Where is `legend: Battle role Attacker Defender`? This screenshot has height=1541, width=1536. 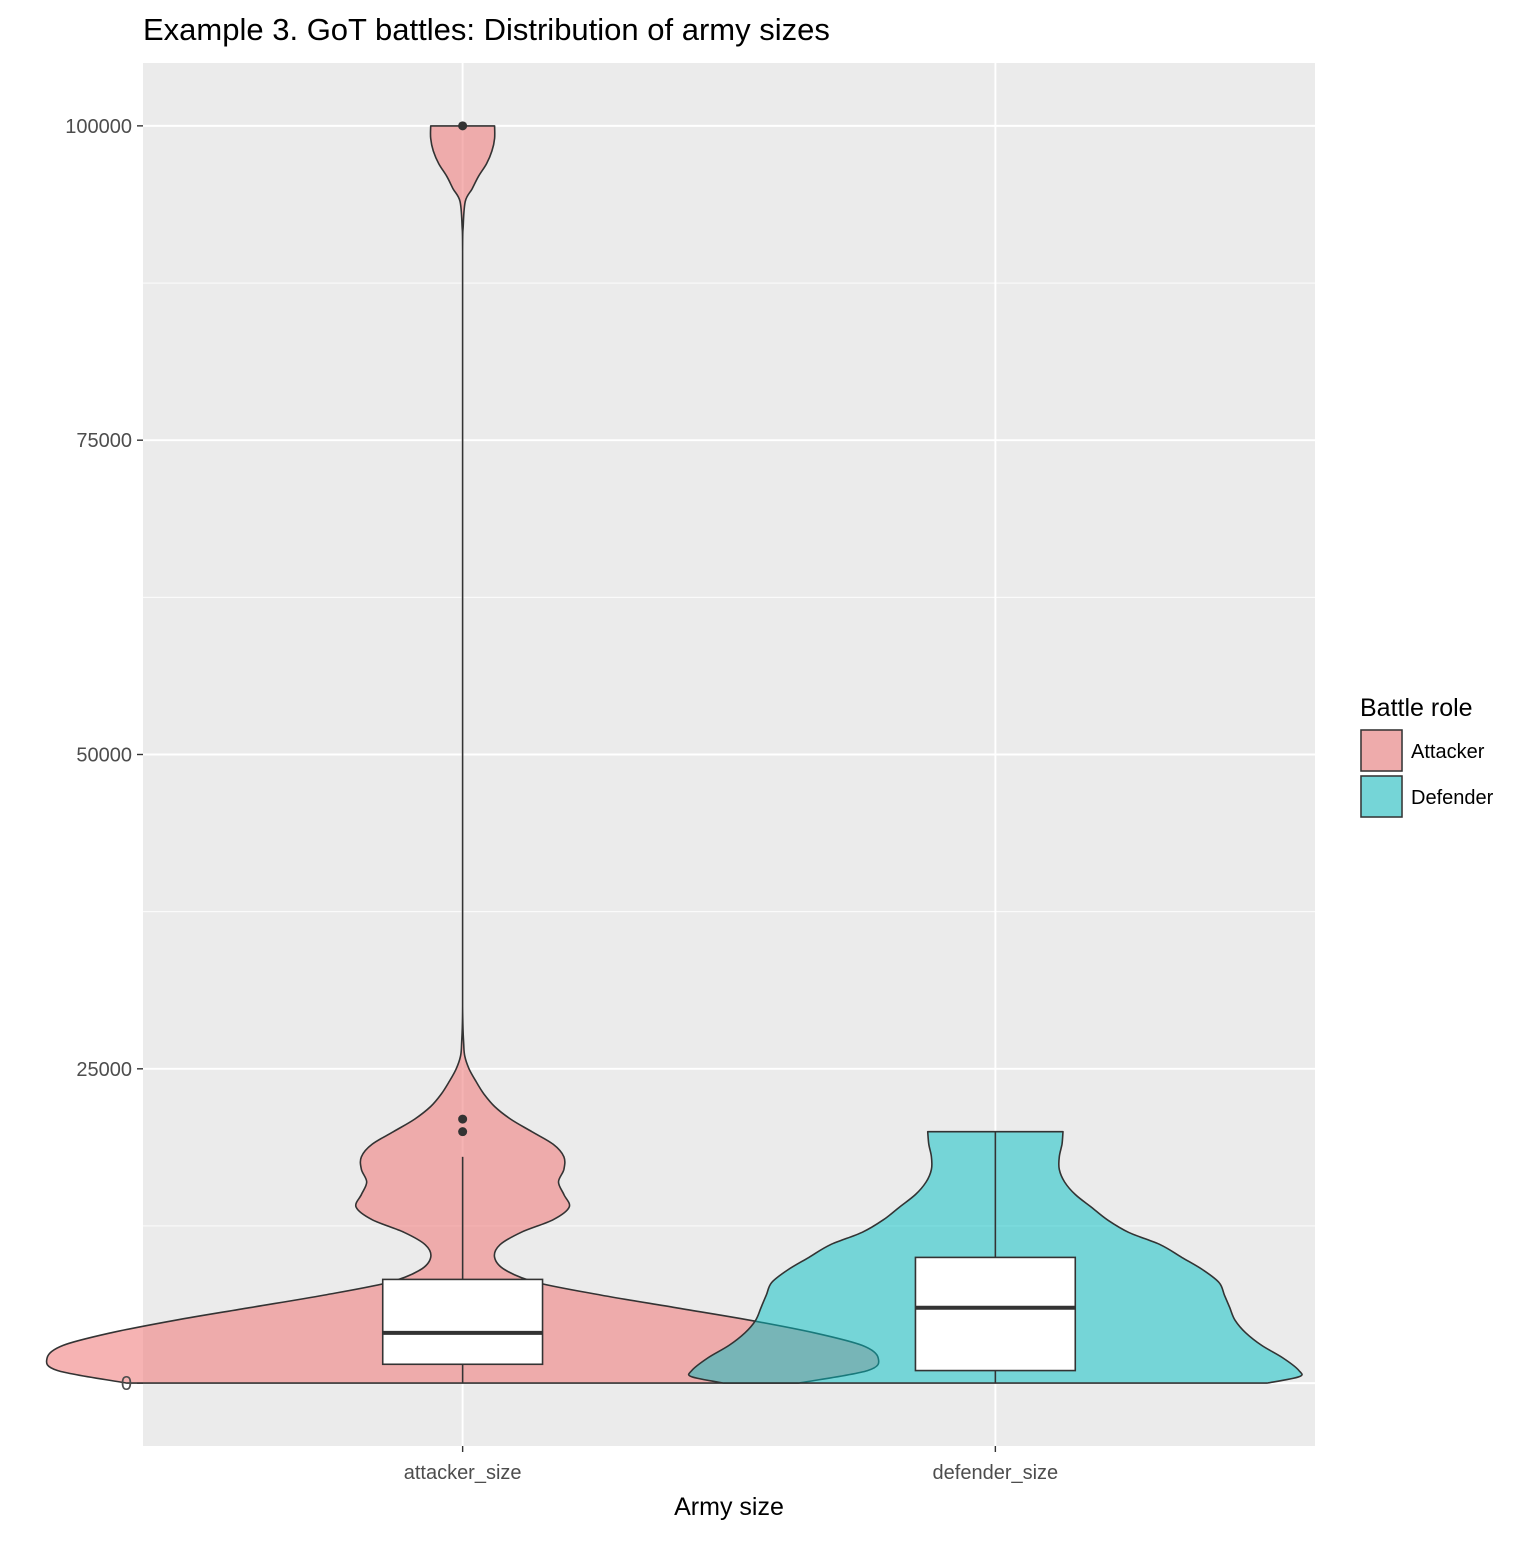 legend: Battle role Attacker Defender is located at coordinates (1427, 756).